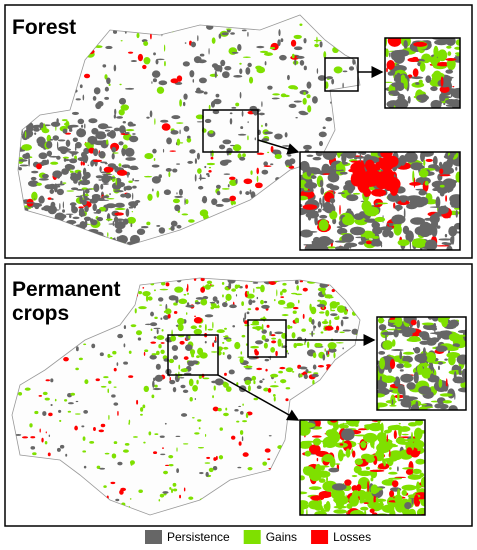  I want to click on patch-group, so click(422, 73).